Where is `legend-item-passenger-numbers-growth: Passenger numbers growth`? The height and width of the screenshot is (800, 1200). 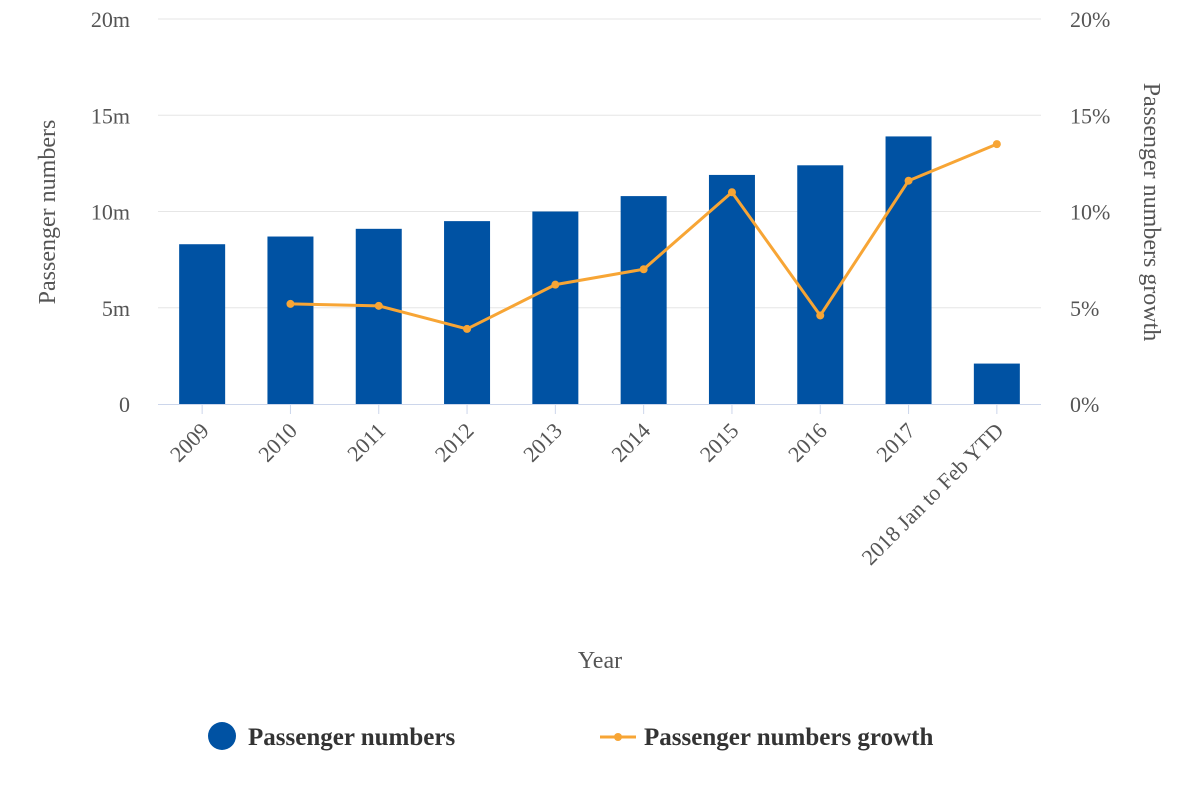 legend-item-passenger-numbers-growth: Passenger numbers growth is located at coordinates (766, 737).